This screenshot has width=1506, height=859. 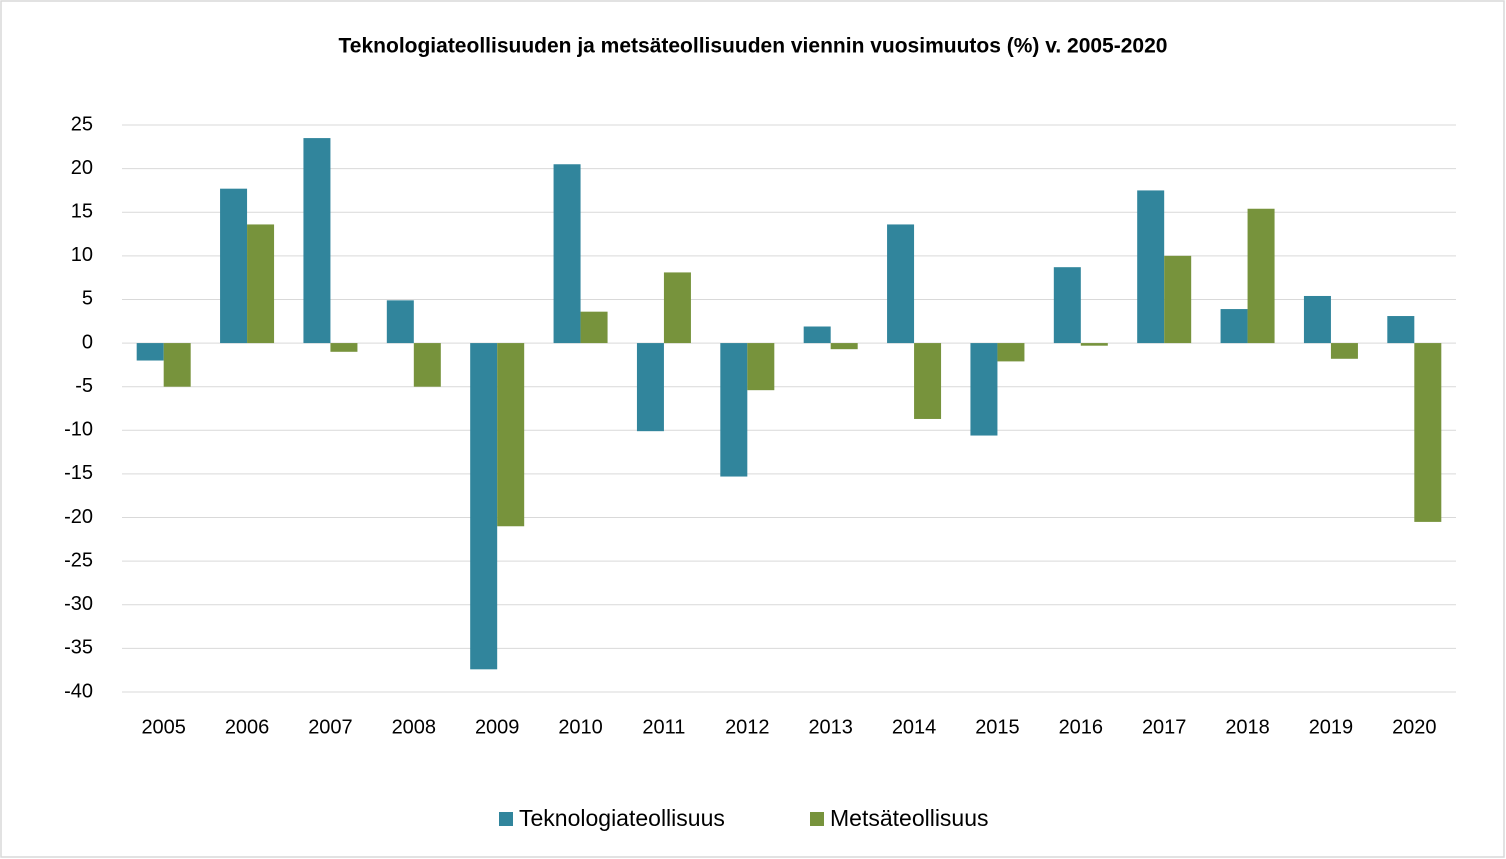 I want to click on x-tick-label: 2013, so click(x=830, y=727).